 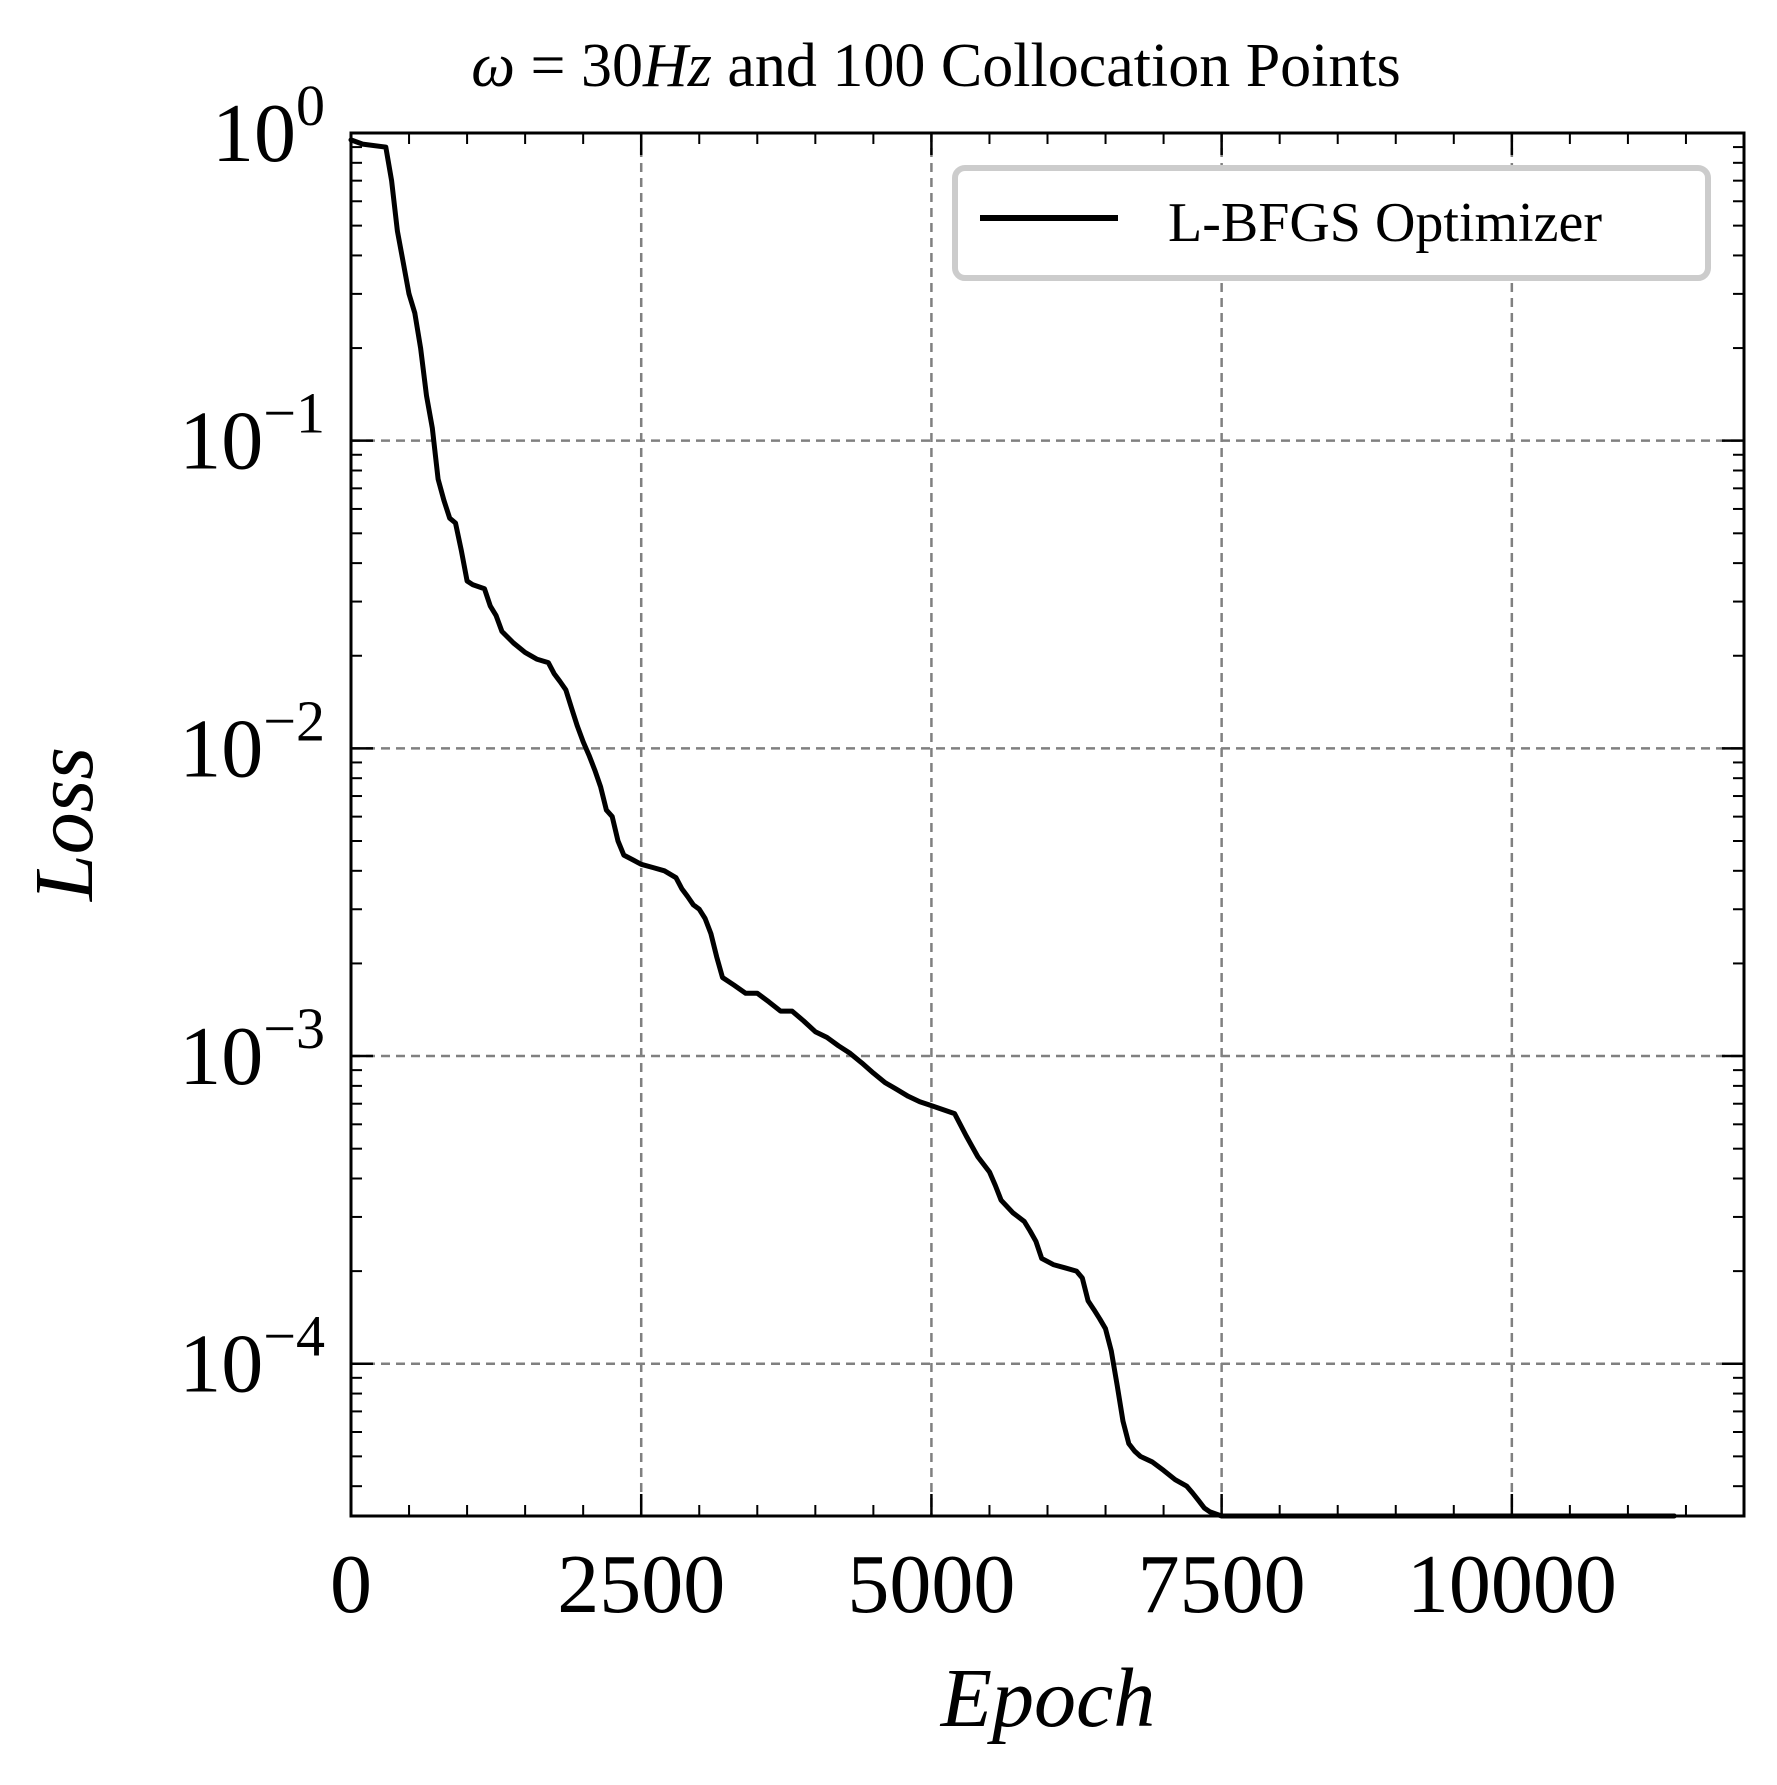 I want to click on y-tick-label: 10⁰, so click(x=268, y=126).